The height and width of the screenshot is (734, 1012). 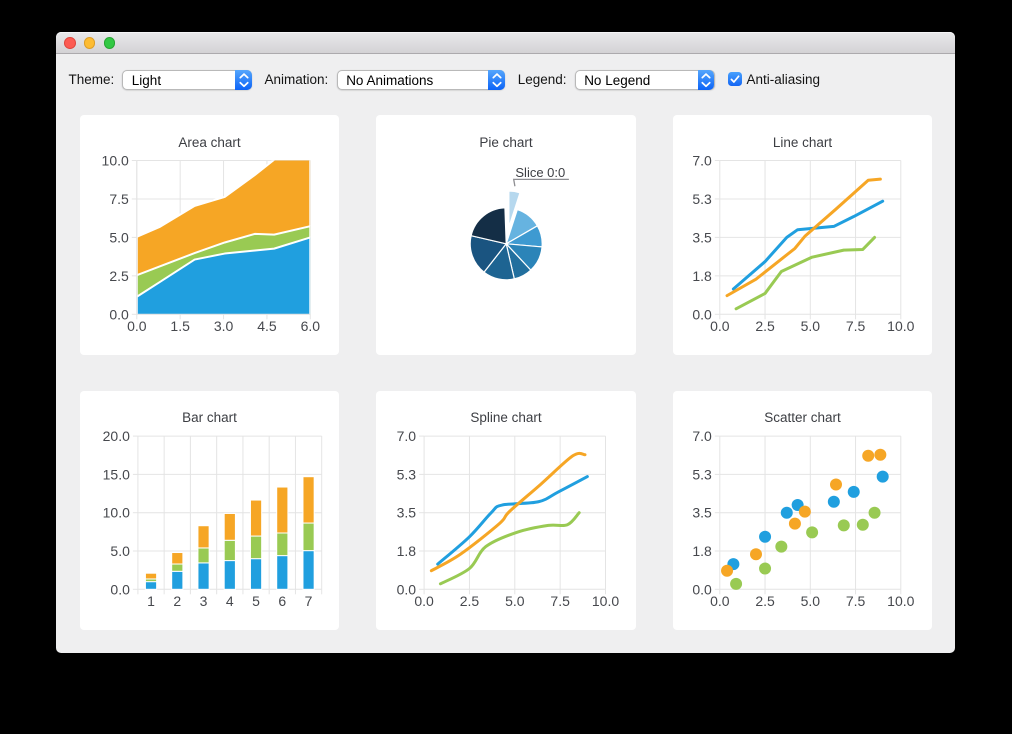 What do you see at coordinates (151, 601) in the screenshot?
I see `svg-text: 1` at bounding box center [151, 601].